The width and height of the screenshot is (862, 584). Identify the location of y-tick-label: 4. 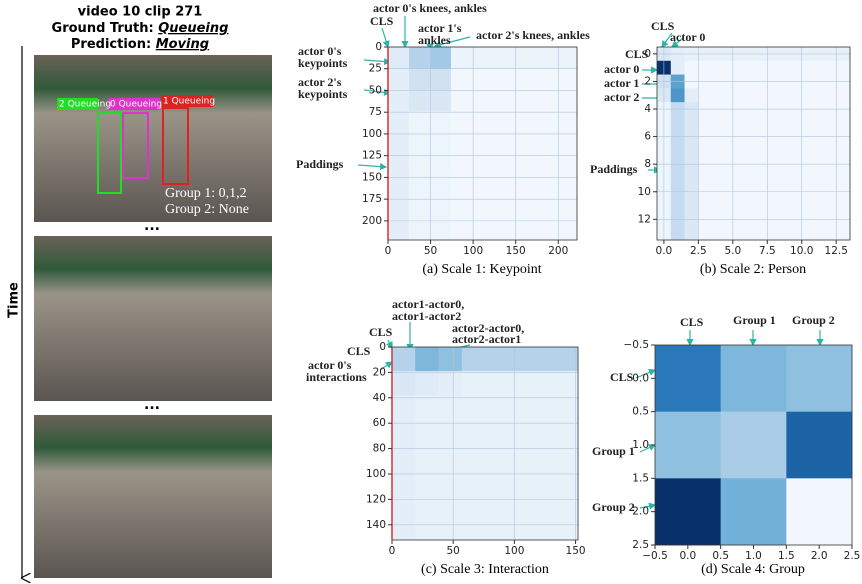
(647, 109).